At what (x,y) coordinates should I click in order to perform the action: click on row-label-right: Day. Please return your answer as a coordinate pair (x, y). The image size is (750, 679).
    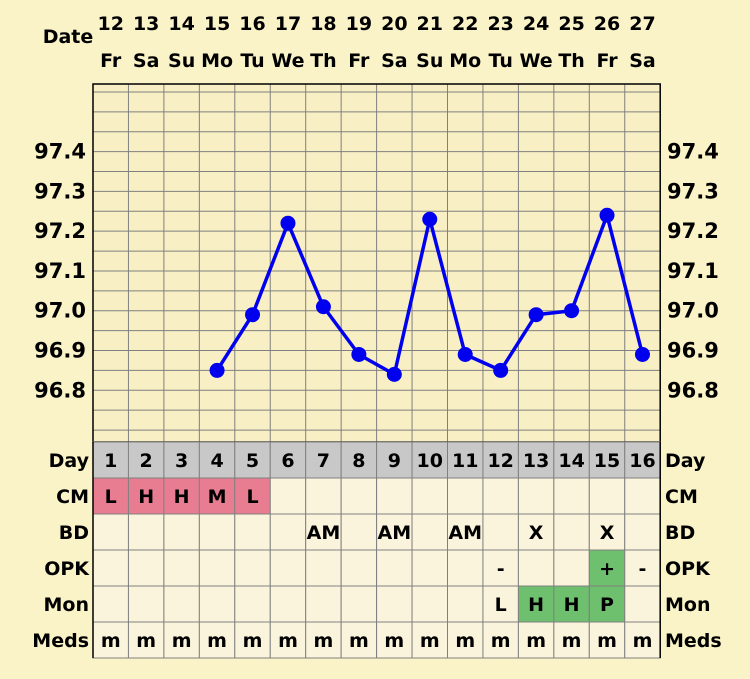
    Looking at the image, I should click on (685, 461).